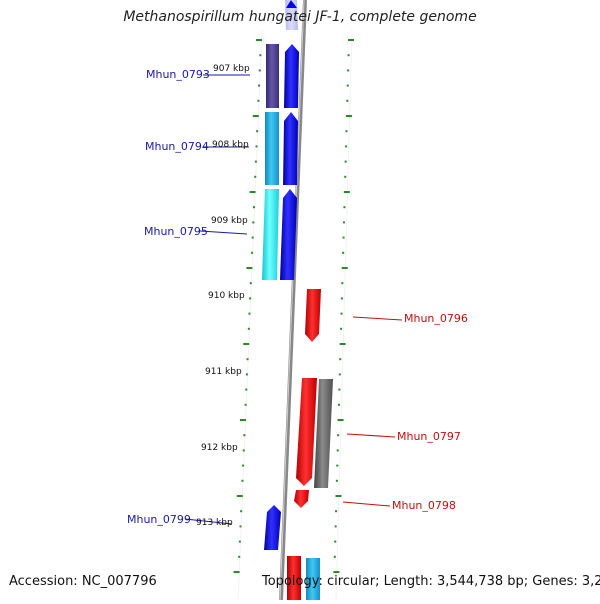  I want to click on gene-label-mhun-0796: Mhun_0796, so click(436, 318).